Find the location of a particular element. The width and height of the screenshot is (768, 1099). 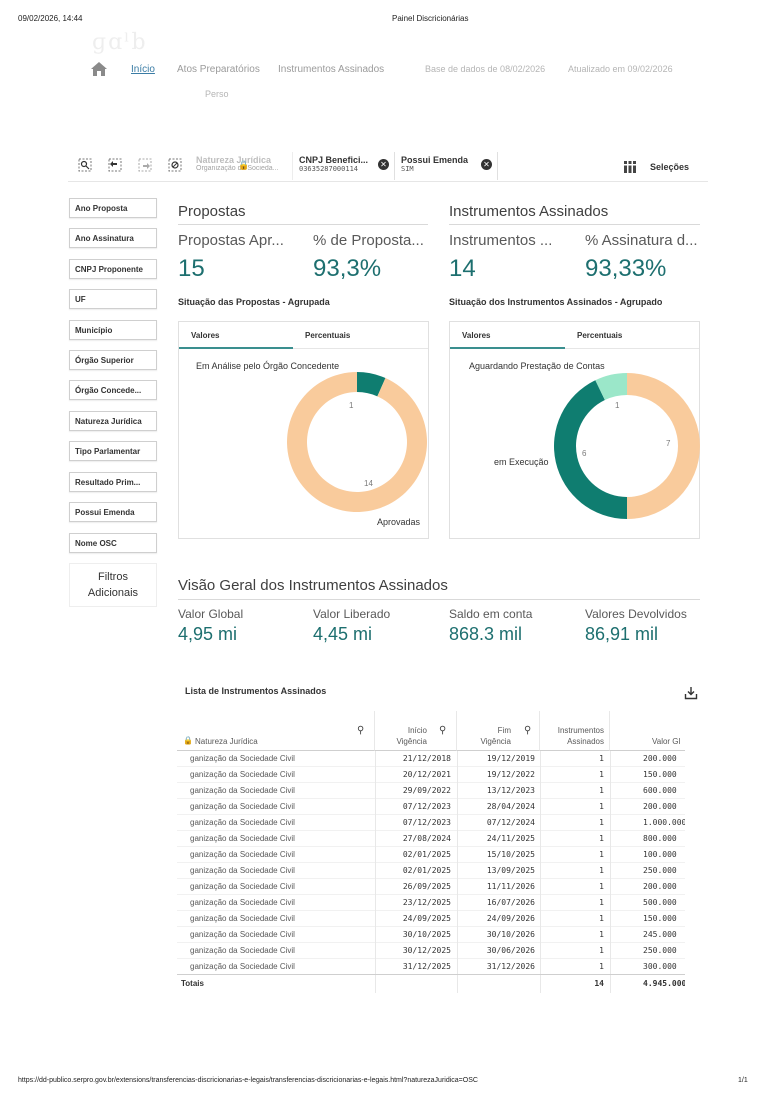

step-forward-icon is located at coordinates (145, 165).